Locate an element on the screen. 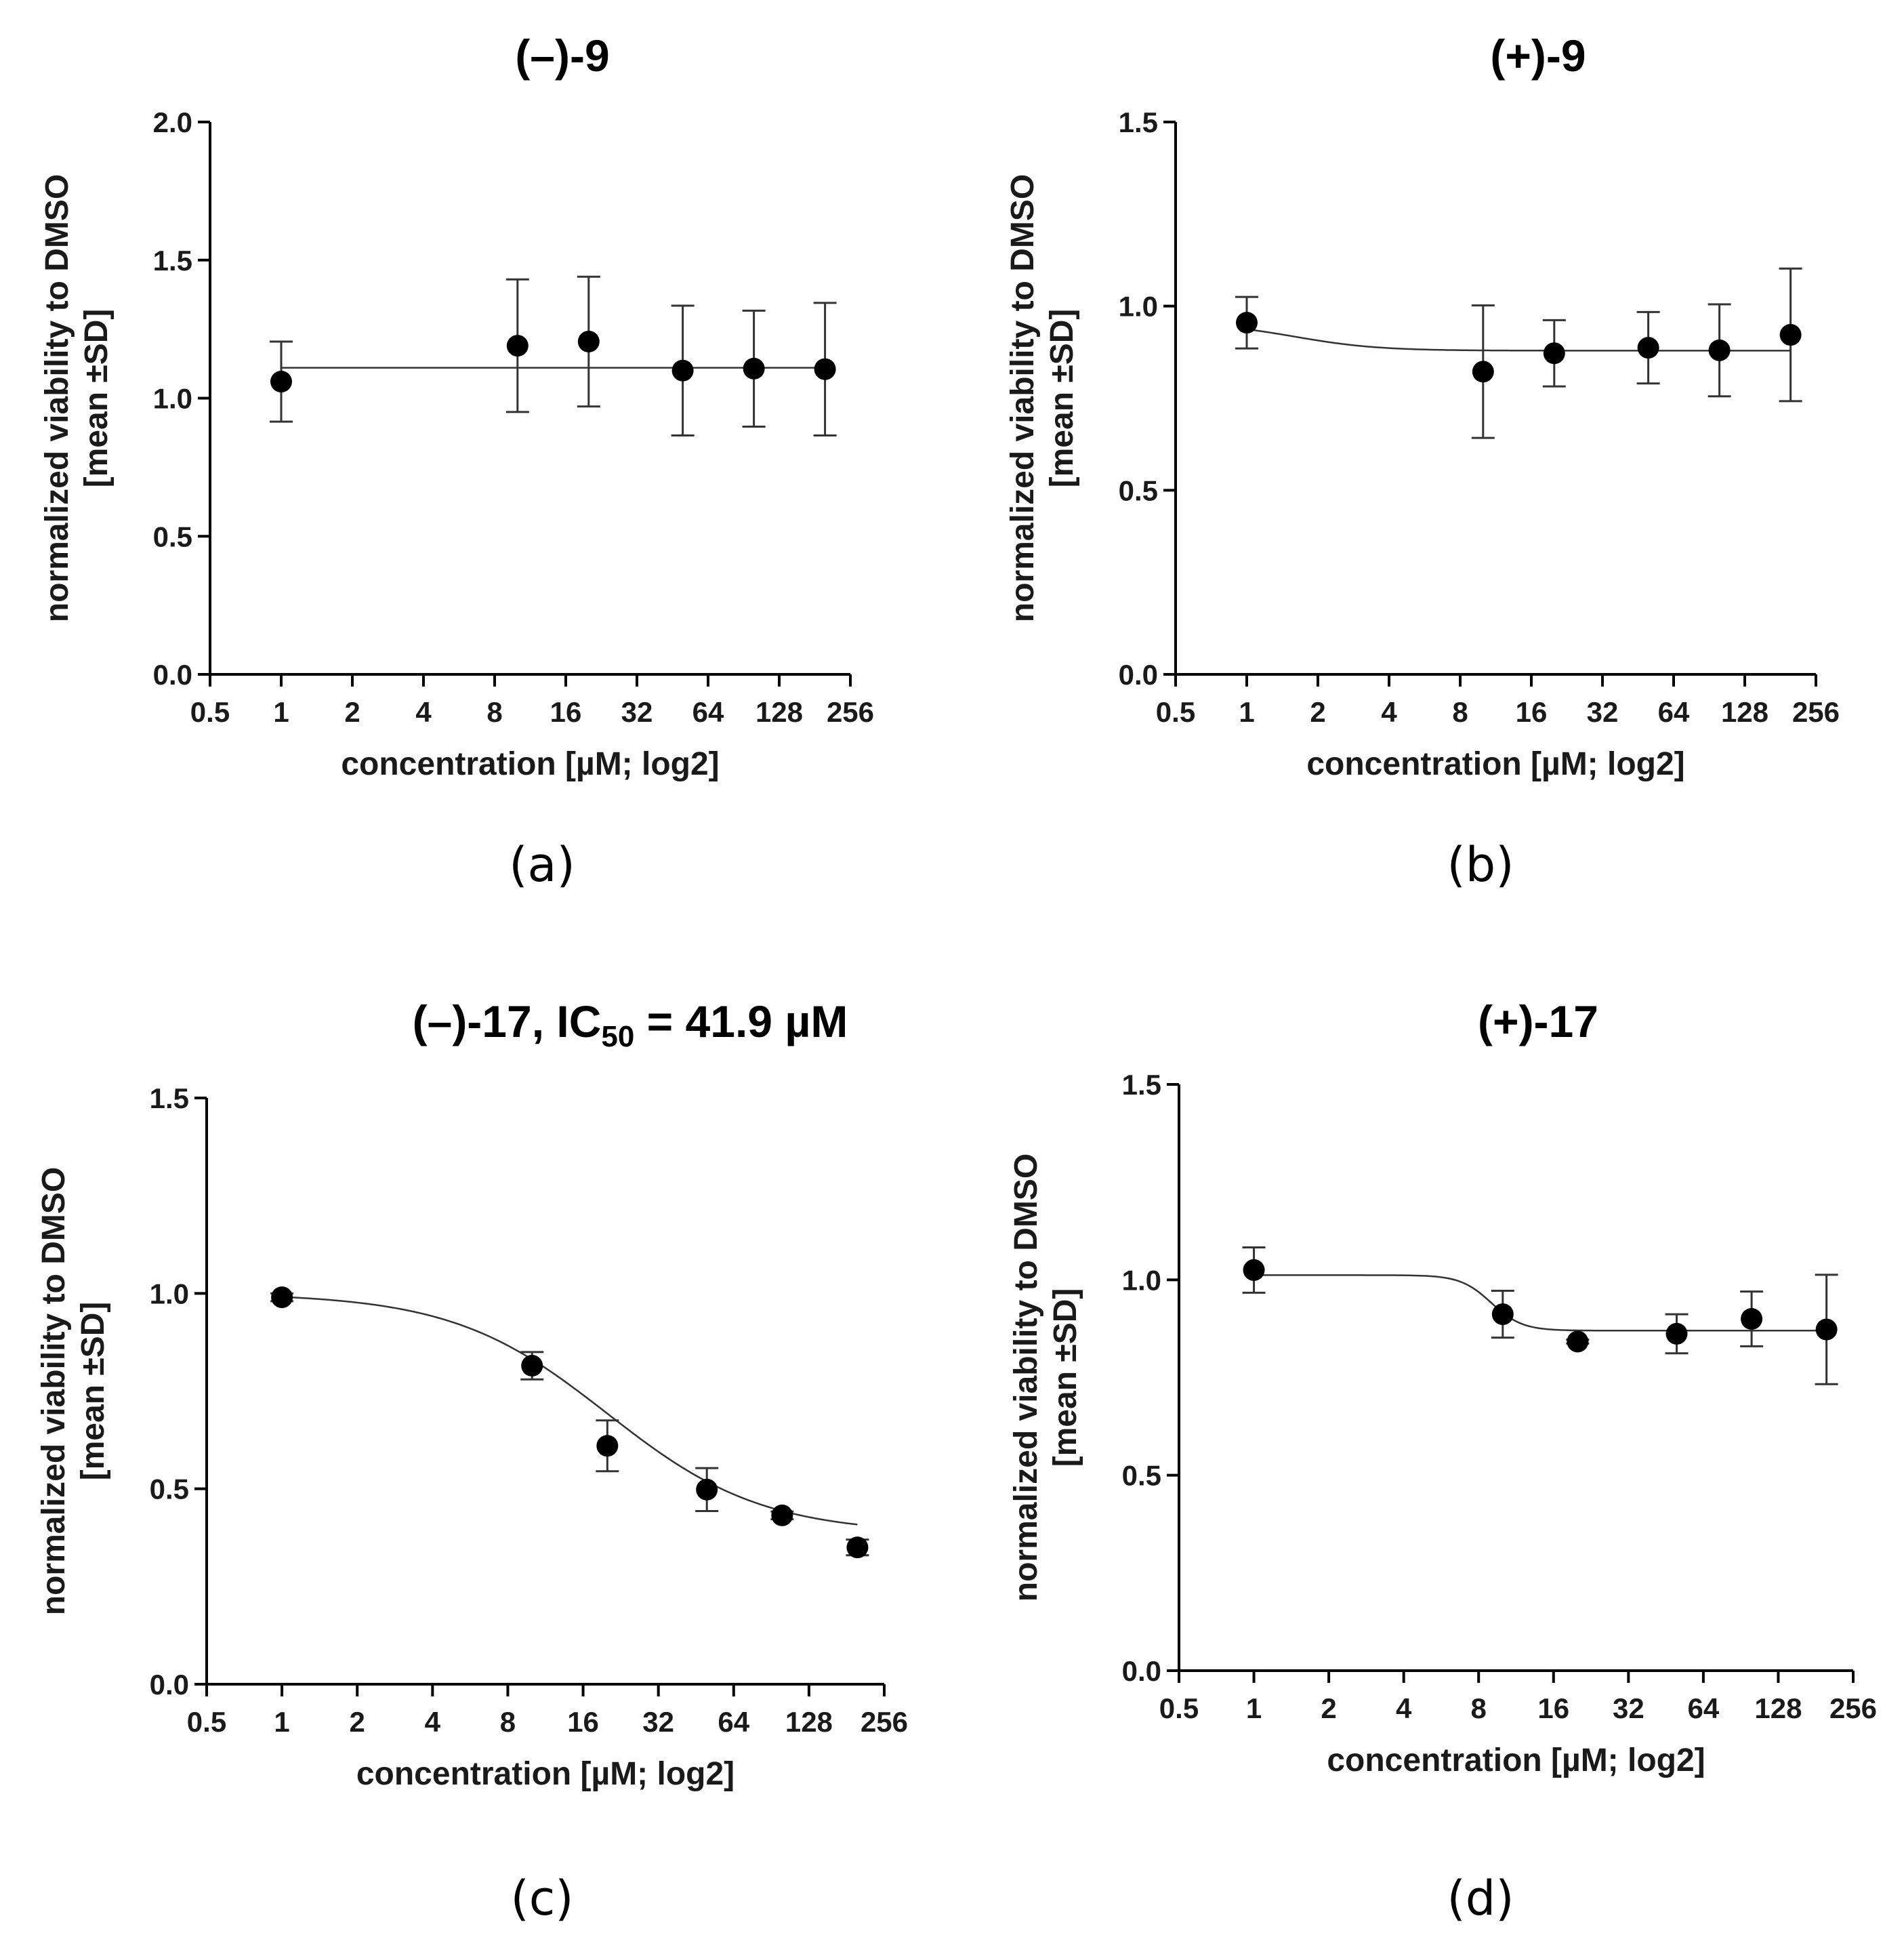 The height and width of the screenshot is (1956, 1904). panel-title: (+)-9 is located at coordinates (1538, 55).